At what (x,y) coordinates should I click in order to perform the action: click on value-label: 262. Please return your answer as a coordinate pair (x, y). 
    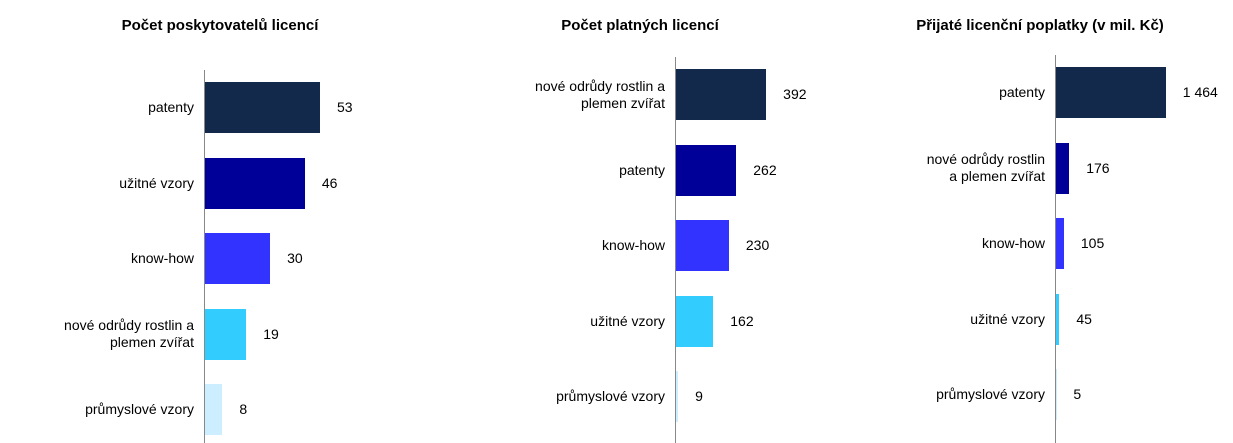
    Looking at the image, I should click on (765, 169).